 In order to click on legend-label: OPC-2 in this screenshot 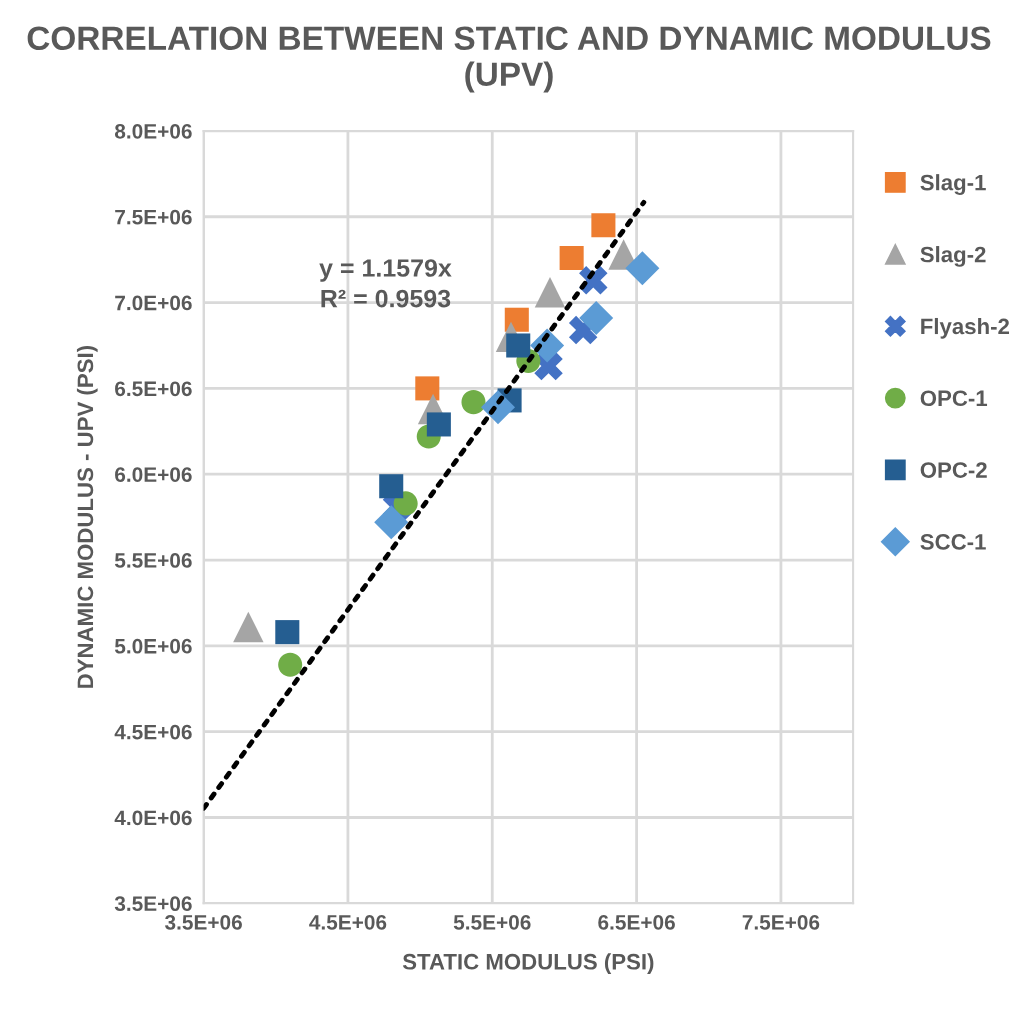, I will do `click(953, 470)`.